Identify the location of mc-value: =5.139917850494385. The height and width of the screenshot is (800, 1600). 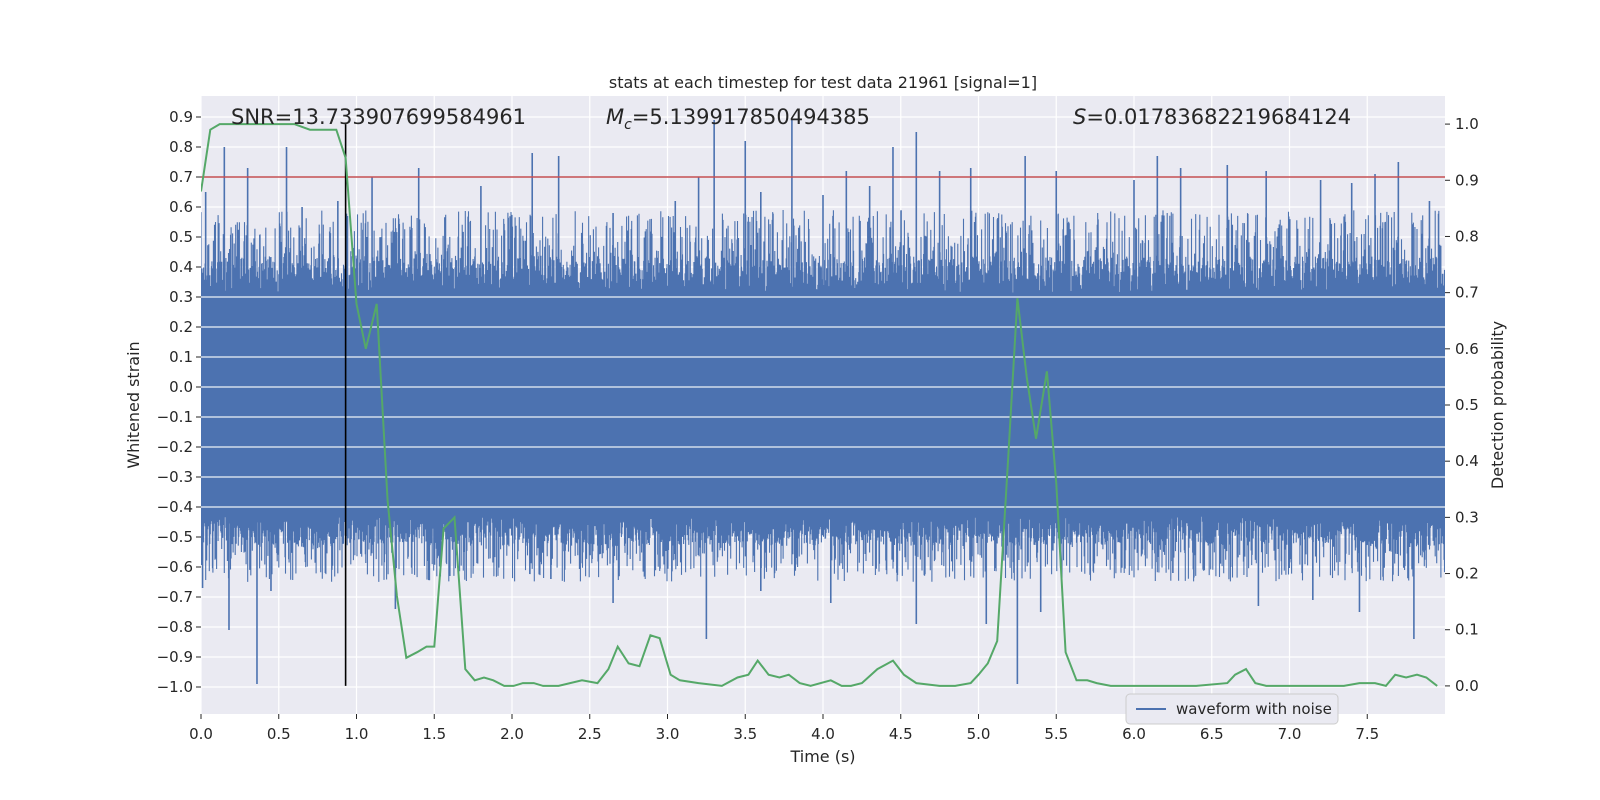
(751, 117).